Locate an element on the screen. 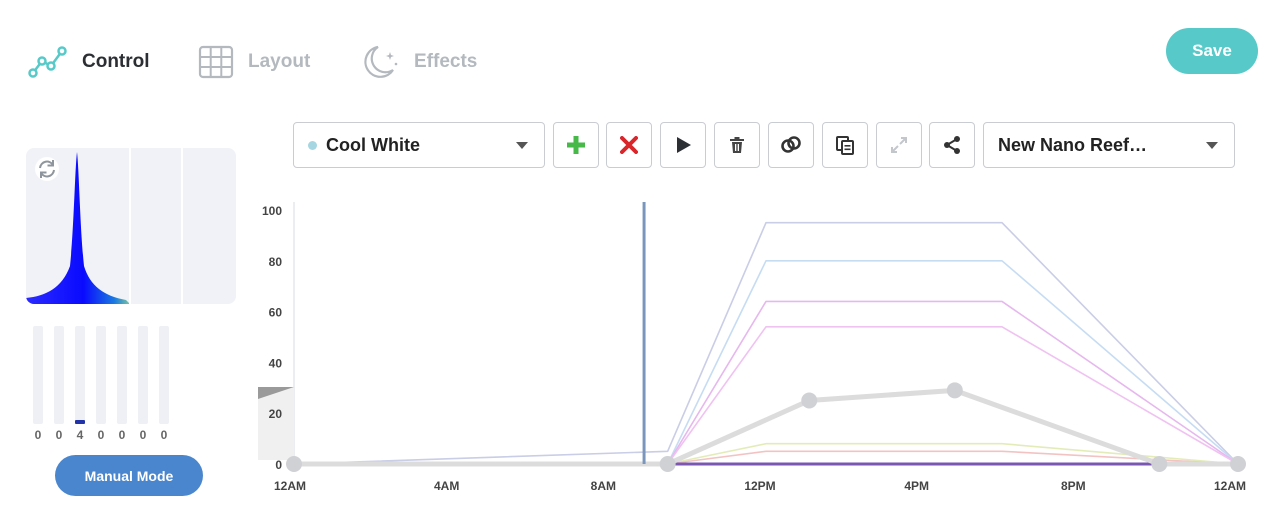 Image resolution: width=1280 pixels, height=510 pixels. y-axis: 100 80 60 40 20 0 is located at coordinates (272, 338).